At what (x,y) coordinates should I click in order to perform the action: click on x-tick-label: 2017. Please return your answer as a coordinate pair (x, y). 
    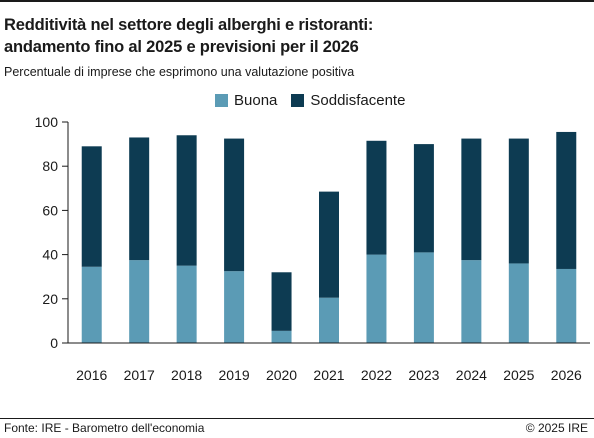
    Looking at the image, I should click on (139, 375).